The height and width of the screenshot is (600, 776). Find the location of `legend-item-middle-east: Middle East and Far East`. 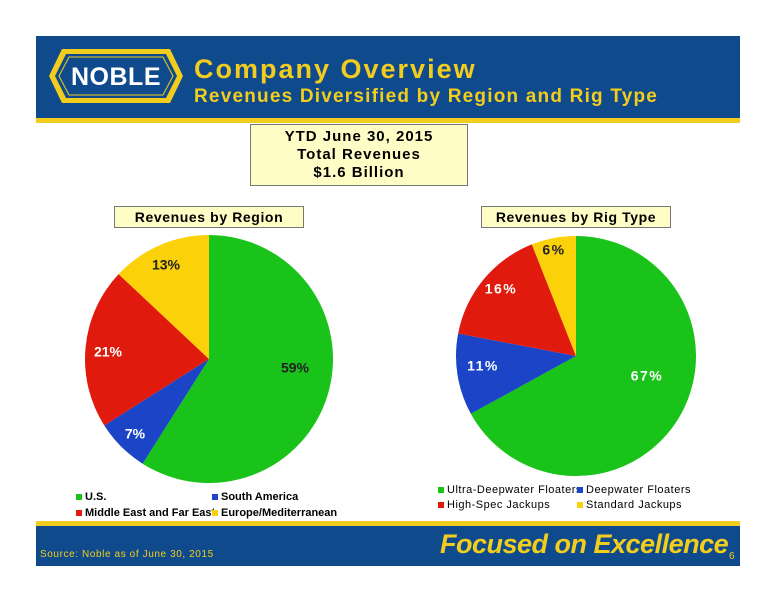

legend-item-middle-east: Middle East and Far East is located at coordinates (145, 513).